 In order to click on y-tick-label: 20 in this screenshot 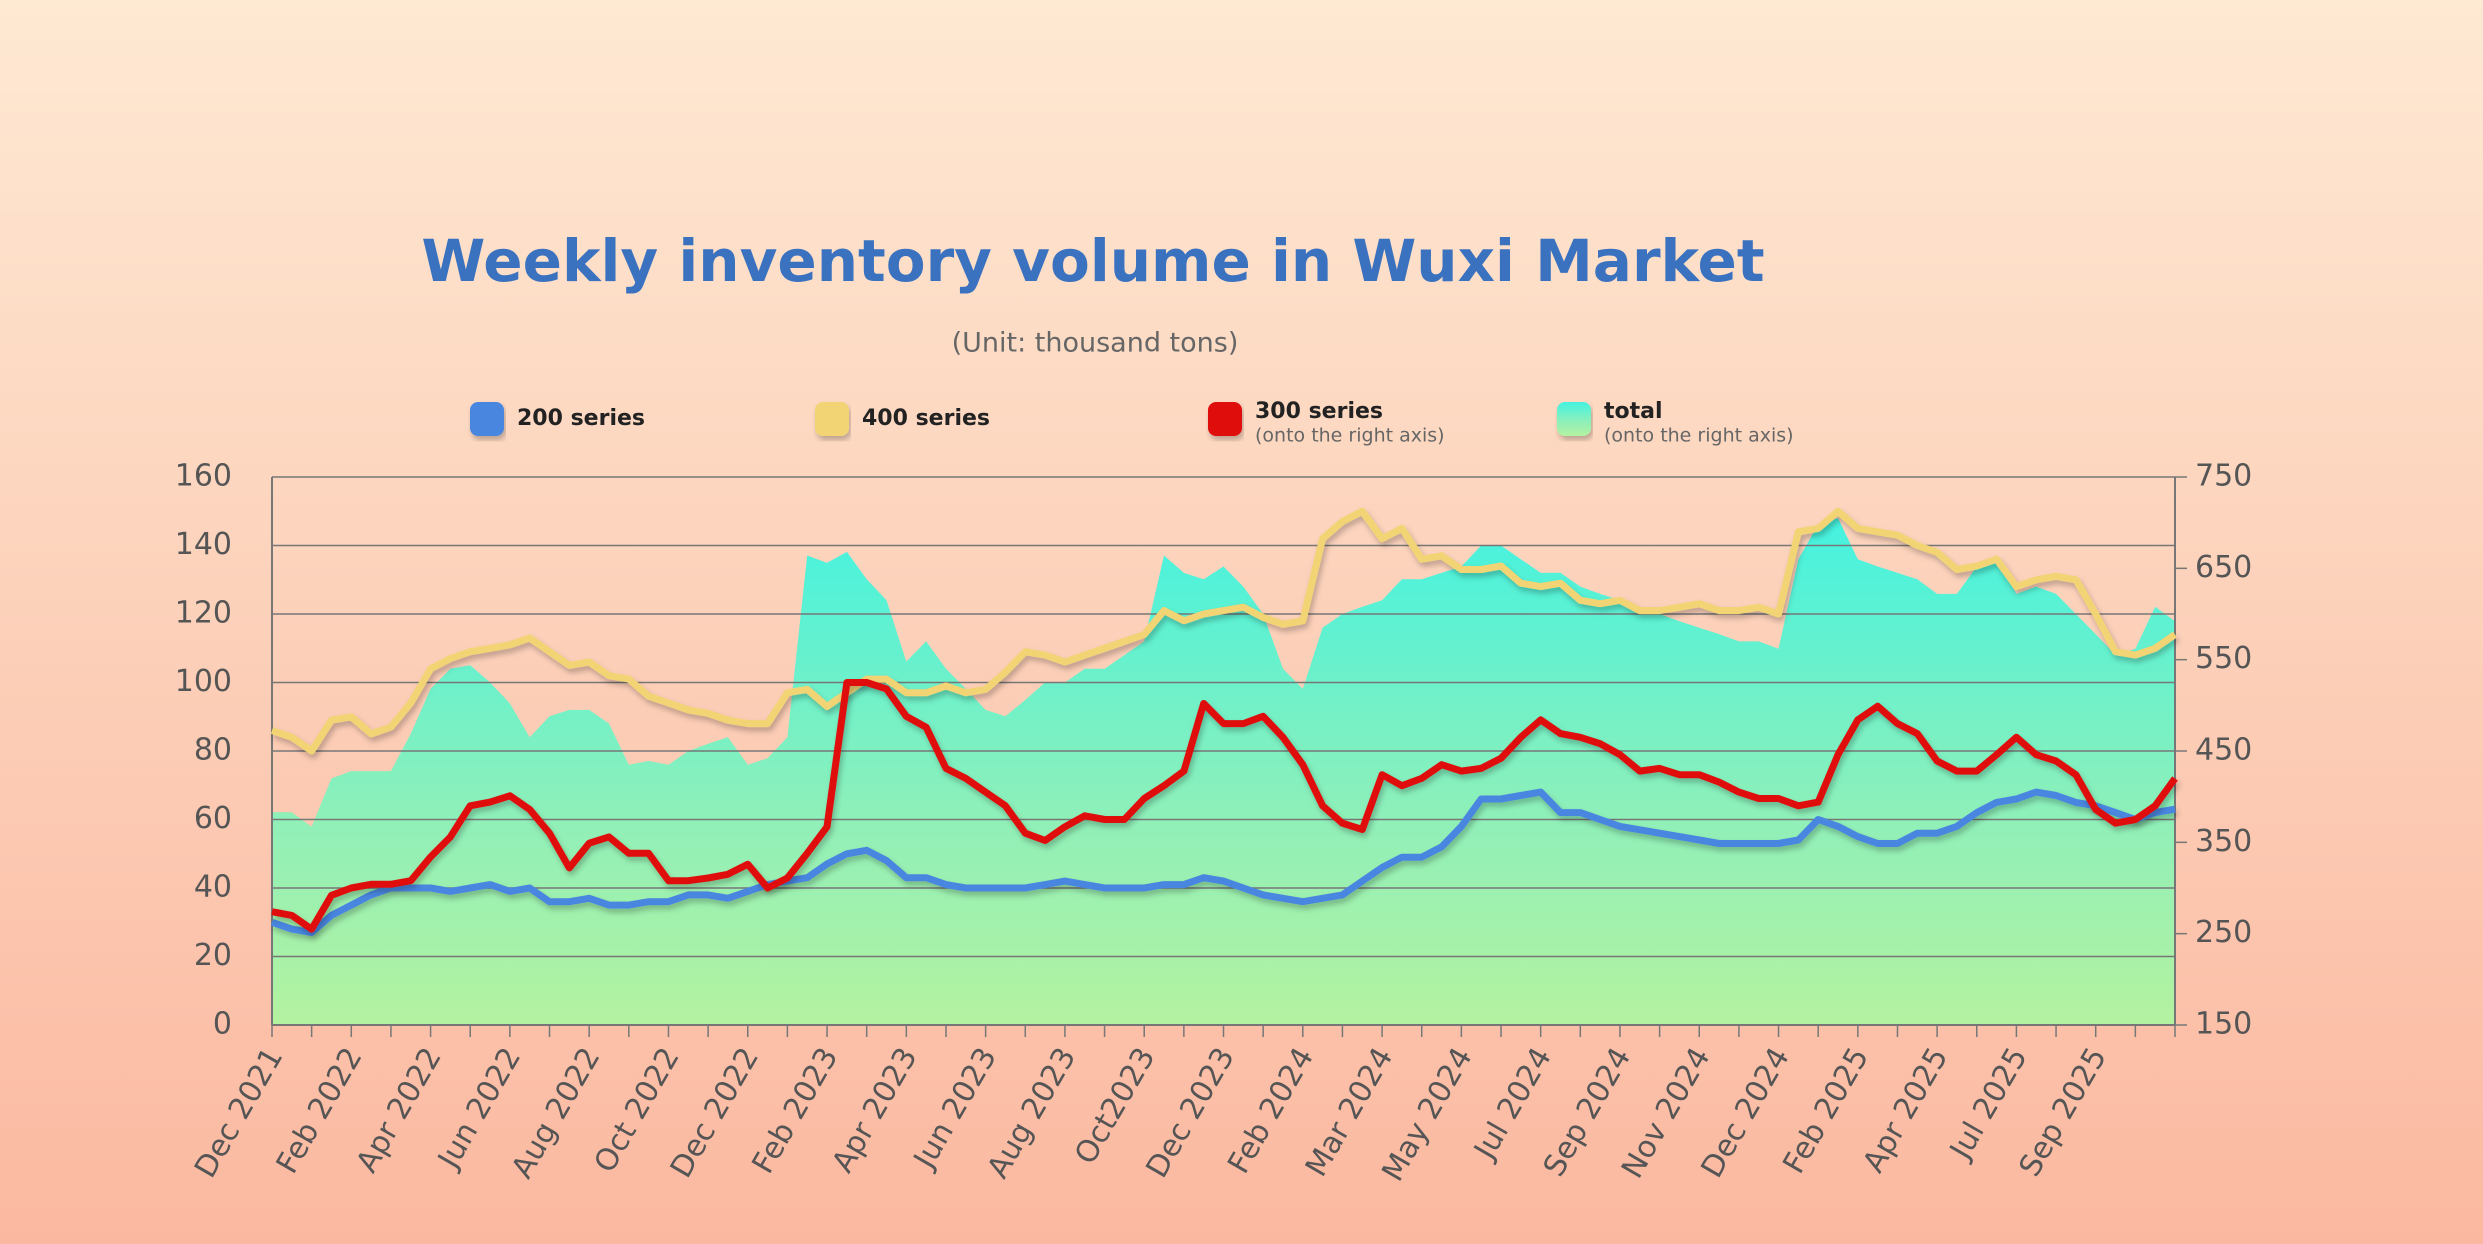, I will do `click(213, 955)`.